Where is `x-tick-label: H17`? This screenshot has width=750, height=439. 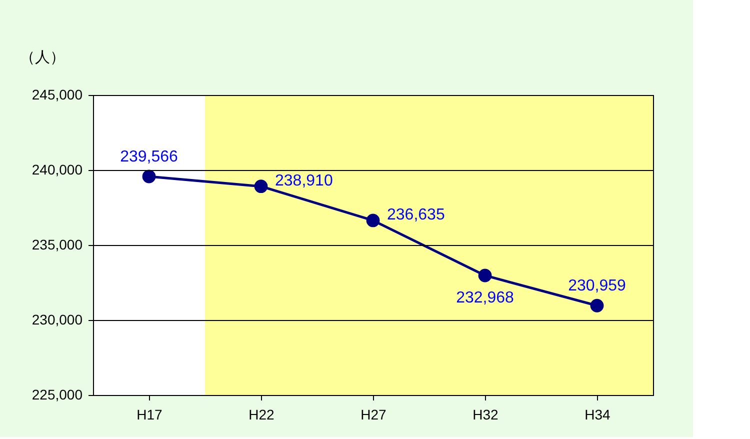 x-tick-label: H17 is located at coordinates (149, 414).